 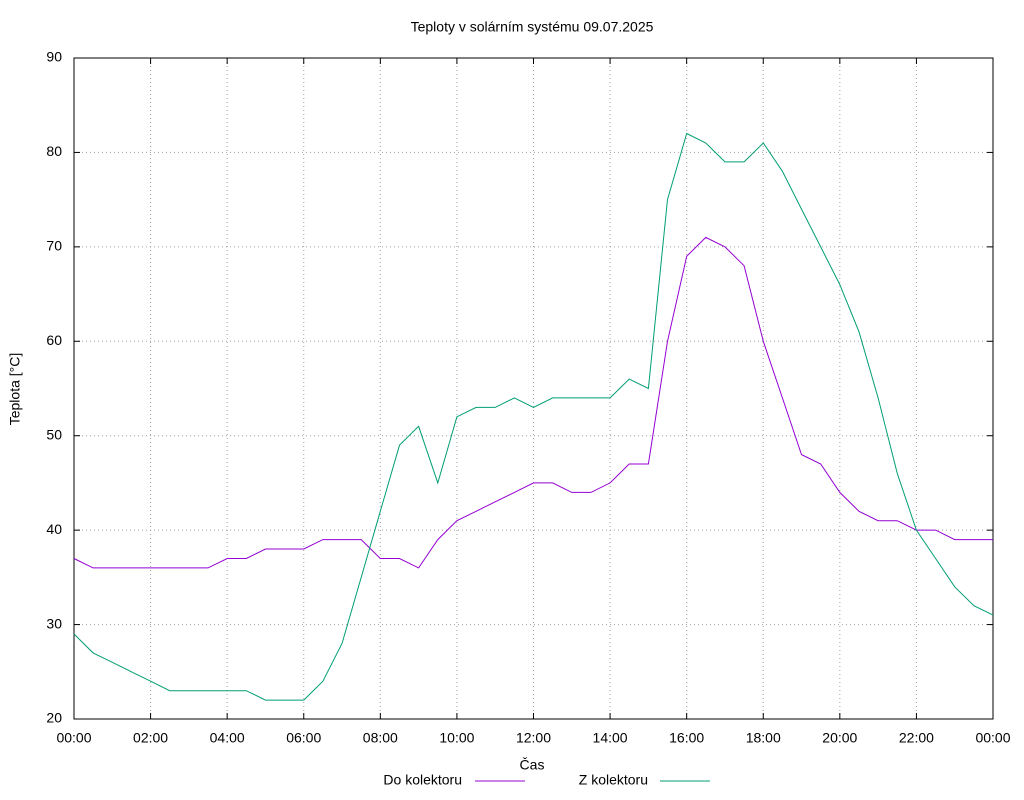 I want to click on y-axis-label: Teplota [°C], so click(x=15, y=389).